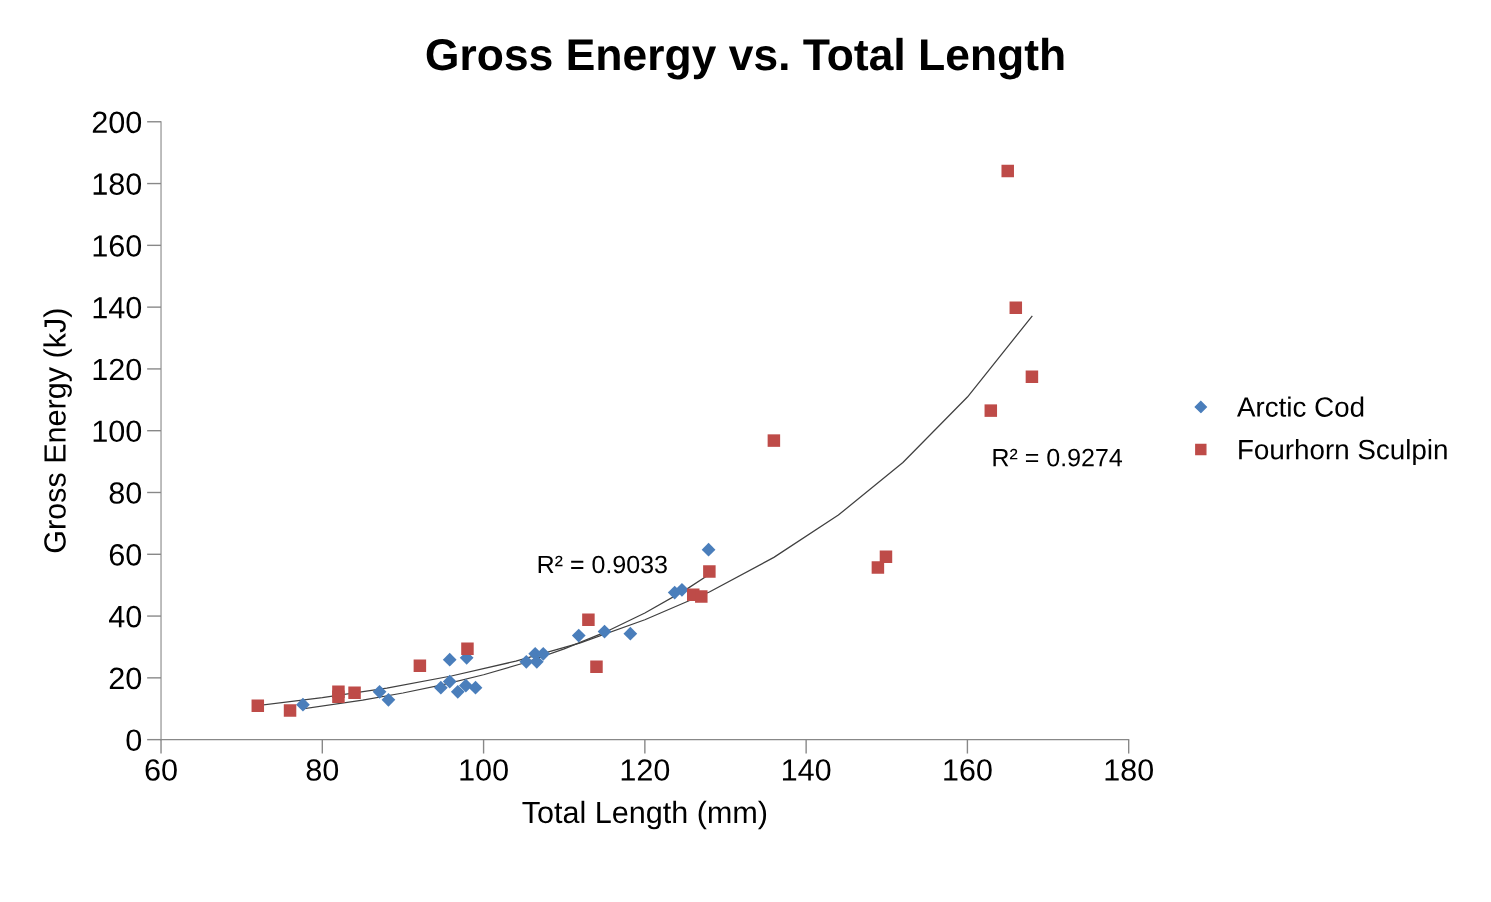 This screenshot has width=1491, height=902. What do you see at coordinates (117, 307) in the screenshot?
I see `y-tick-label: 140` at bounding box center [117, 307].